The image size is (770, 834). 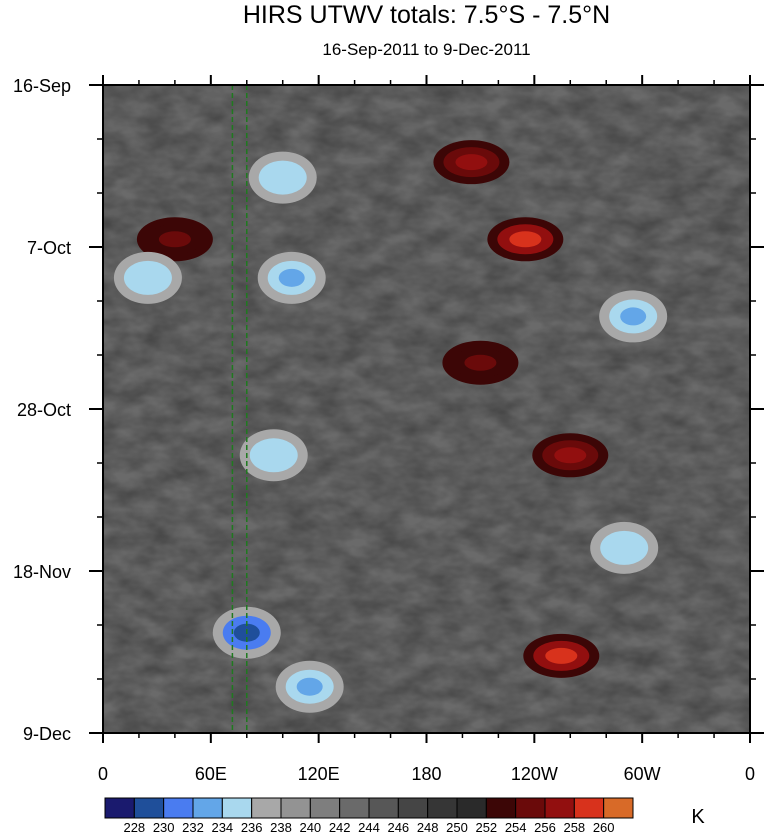 What do you see at coordinates (44, 410) in the screenshot?
I see `y-tick-label-2: 28-Oct` at bounding box center [44, 410].